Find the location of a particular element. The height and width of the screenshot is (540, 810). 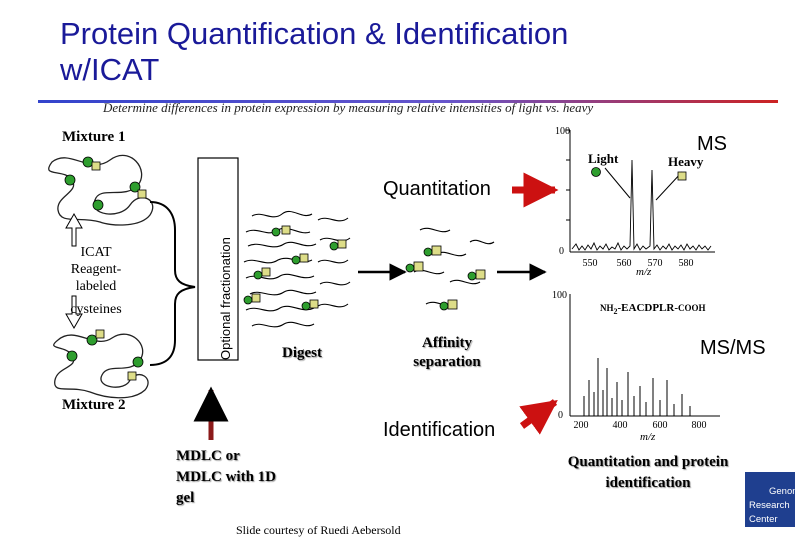

mdlc-line-1: MDLC or is located at coordinates (208, 456).